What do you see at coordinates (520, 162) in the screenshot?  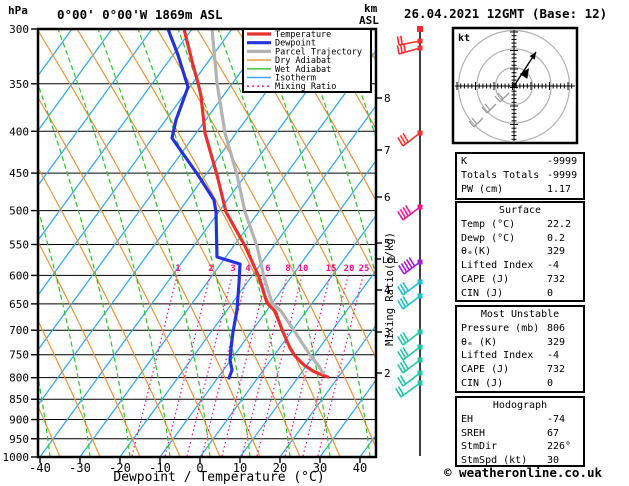 I see `table-row: K -9999` at bounding box center [520, 162].